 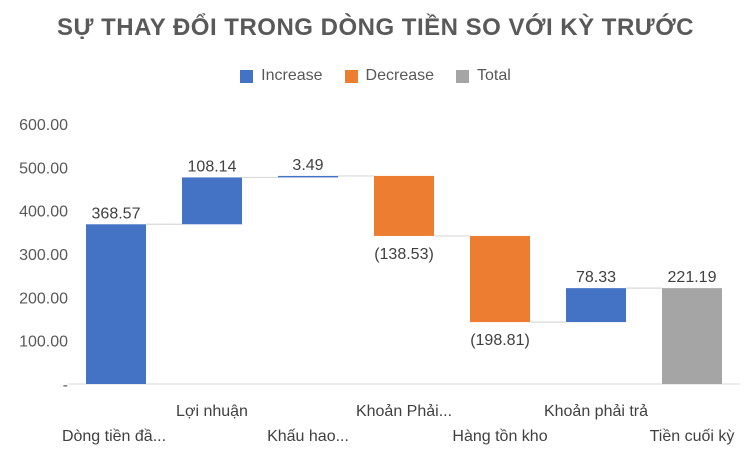 I want to click on y-tick-label: 500.00, so click(x=43, y=168).